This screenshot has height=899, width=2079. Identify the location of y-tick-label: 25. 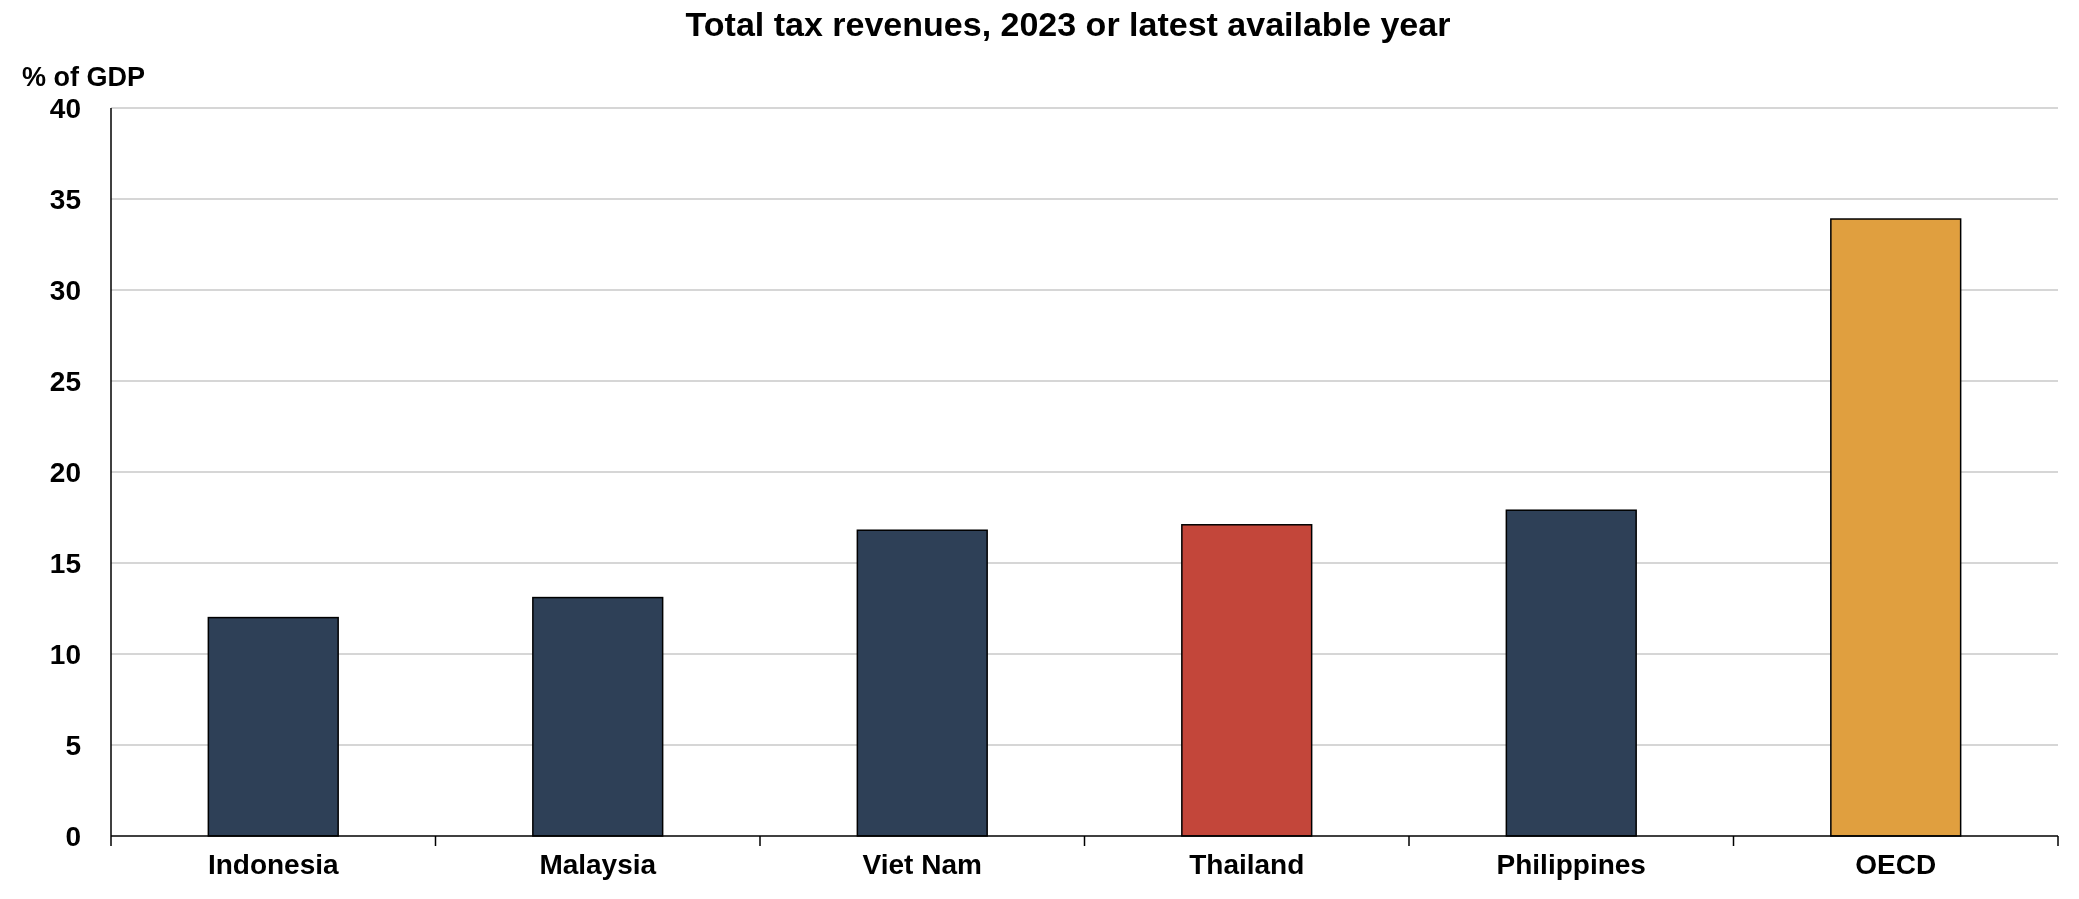
(65, 381).